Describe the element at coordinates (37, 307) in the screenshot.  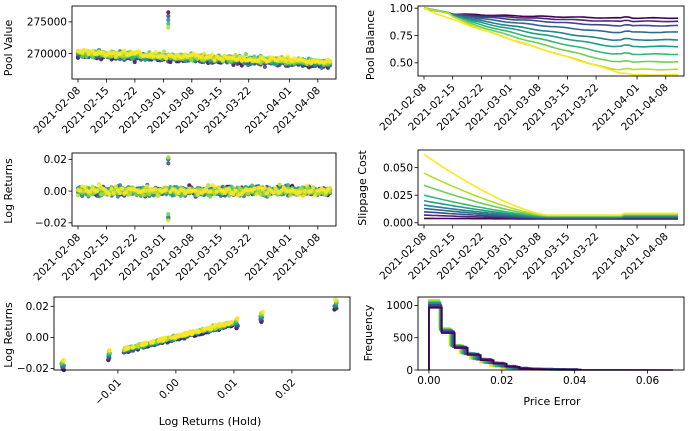
I see `y-tick-label: 0.02` at that location.